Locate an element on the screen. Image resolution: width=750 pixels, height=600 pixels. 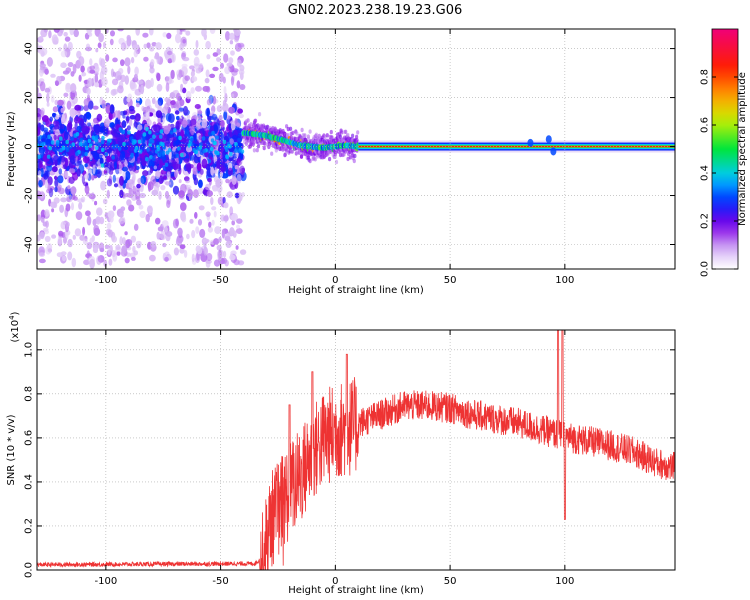
colorbar-tick-label: 0.4 is located at coordinates (705, 173).